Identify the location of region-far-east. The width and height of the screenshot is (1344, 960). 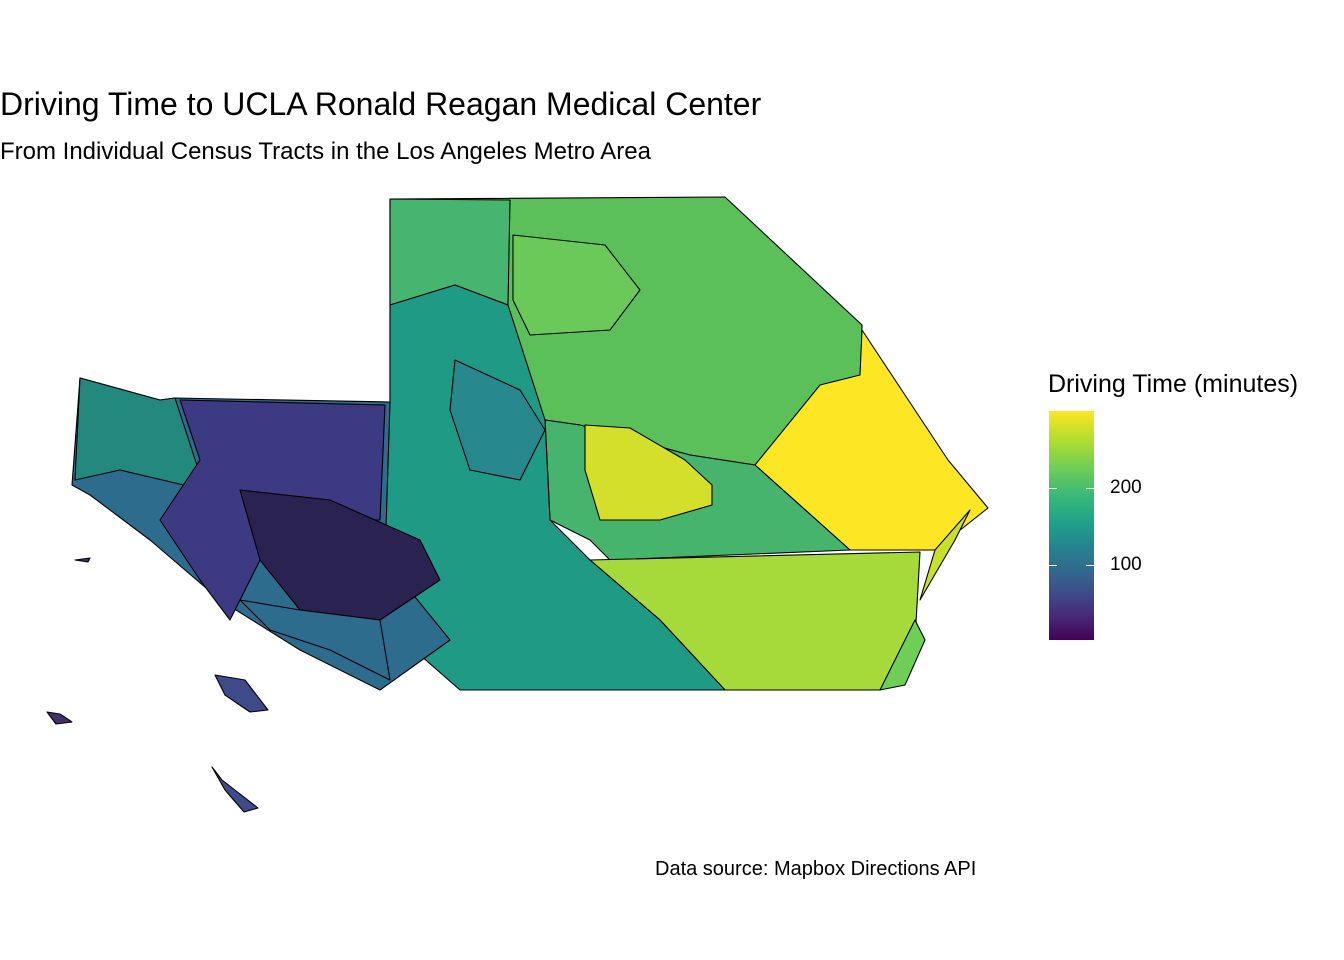
(871, 440).